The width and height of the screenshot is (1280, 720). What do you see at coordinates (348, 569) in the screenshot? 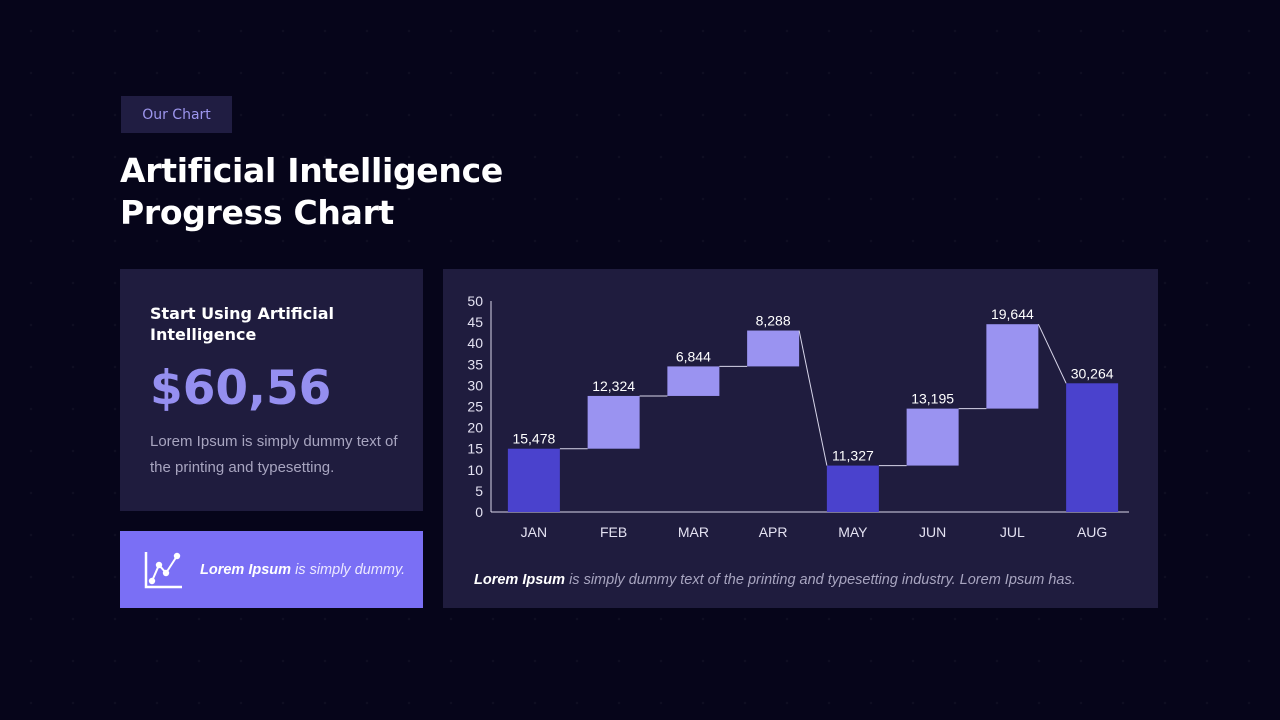
I see `cta-text-rest: is simply dummy.` at bounding box center [348, 569].